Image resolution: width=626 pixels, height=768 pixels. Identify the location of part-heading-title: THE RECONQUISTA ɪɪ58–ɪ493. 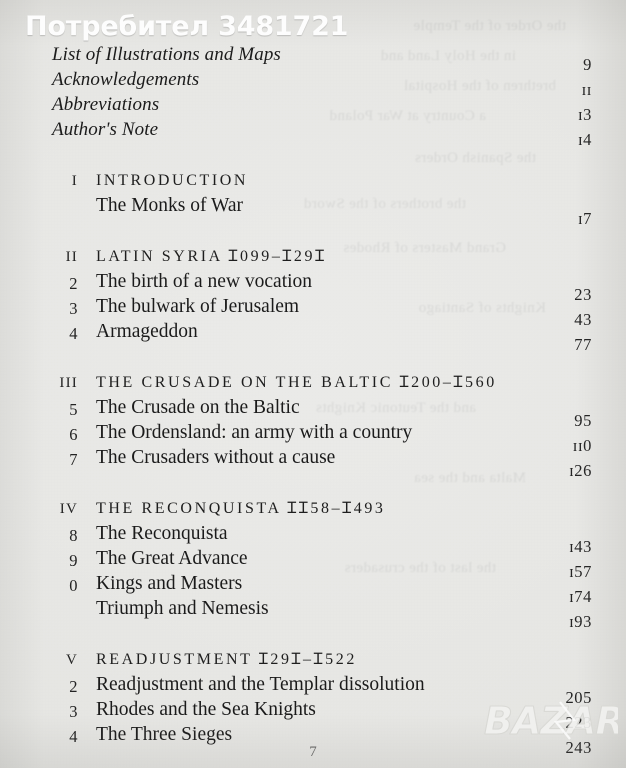
(241, 508).